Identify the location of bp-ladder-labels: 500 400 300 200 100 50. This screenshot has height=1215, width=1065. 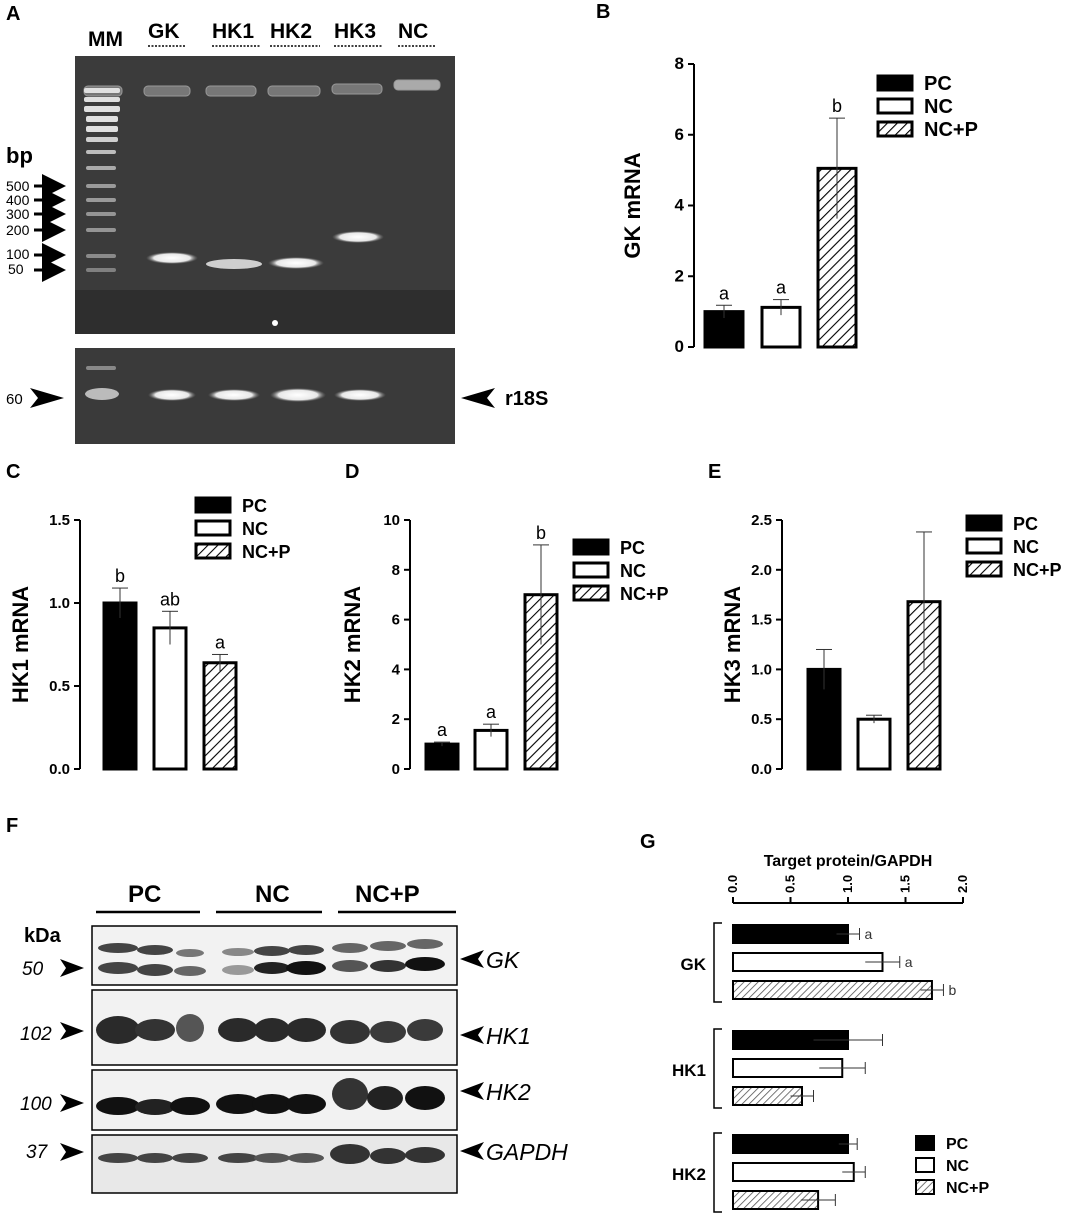
(18, 227).